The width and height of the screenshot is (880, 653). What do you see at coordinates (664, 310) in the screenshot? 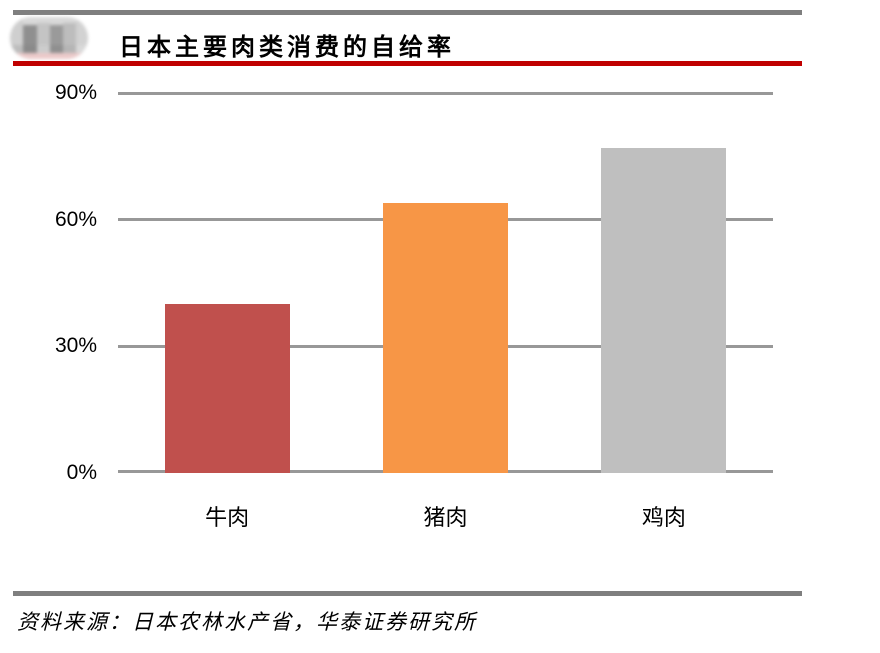
I see `bar-鸡肉` at bounding box center [664, 310].